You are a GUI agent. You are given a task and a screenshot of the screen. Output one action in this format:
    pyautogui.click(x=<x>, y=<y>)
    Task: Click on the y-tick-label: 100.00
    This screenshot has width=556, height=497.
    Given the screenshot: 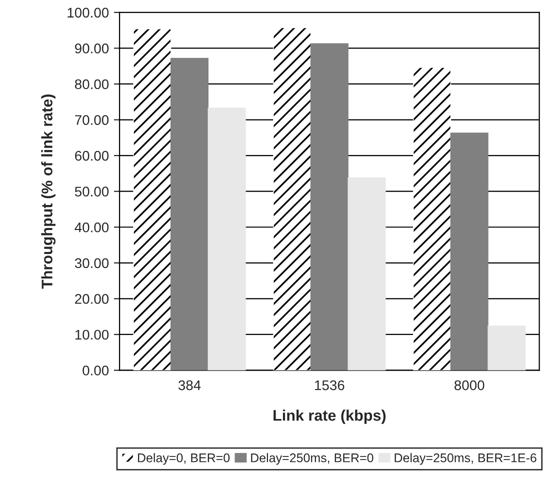 What is the action you would take?
    pyautogui.click(x=88, y=13)
    